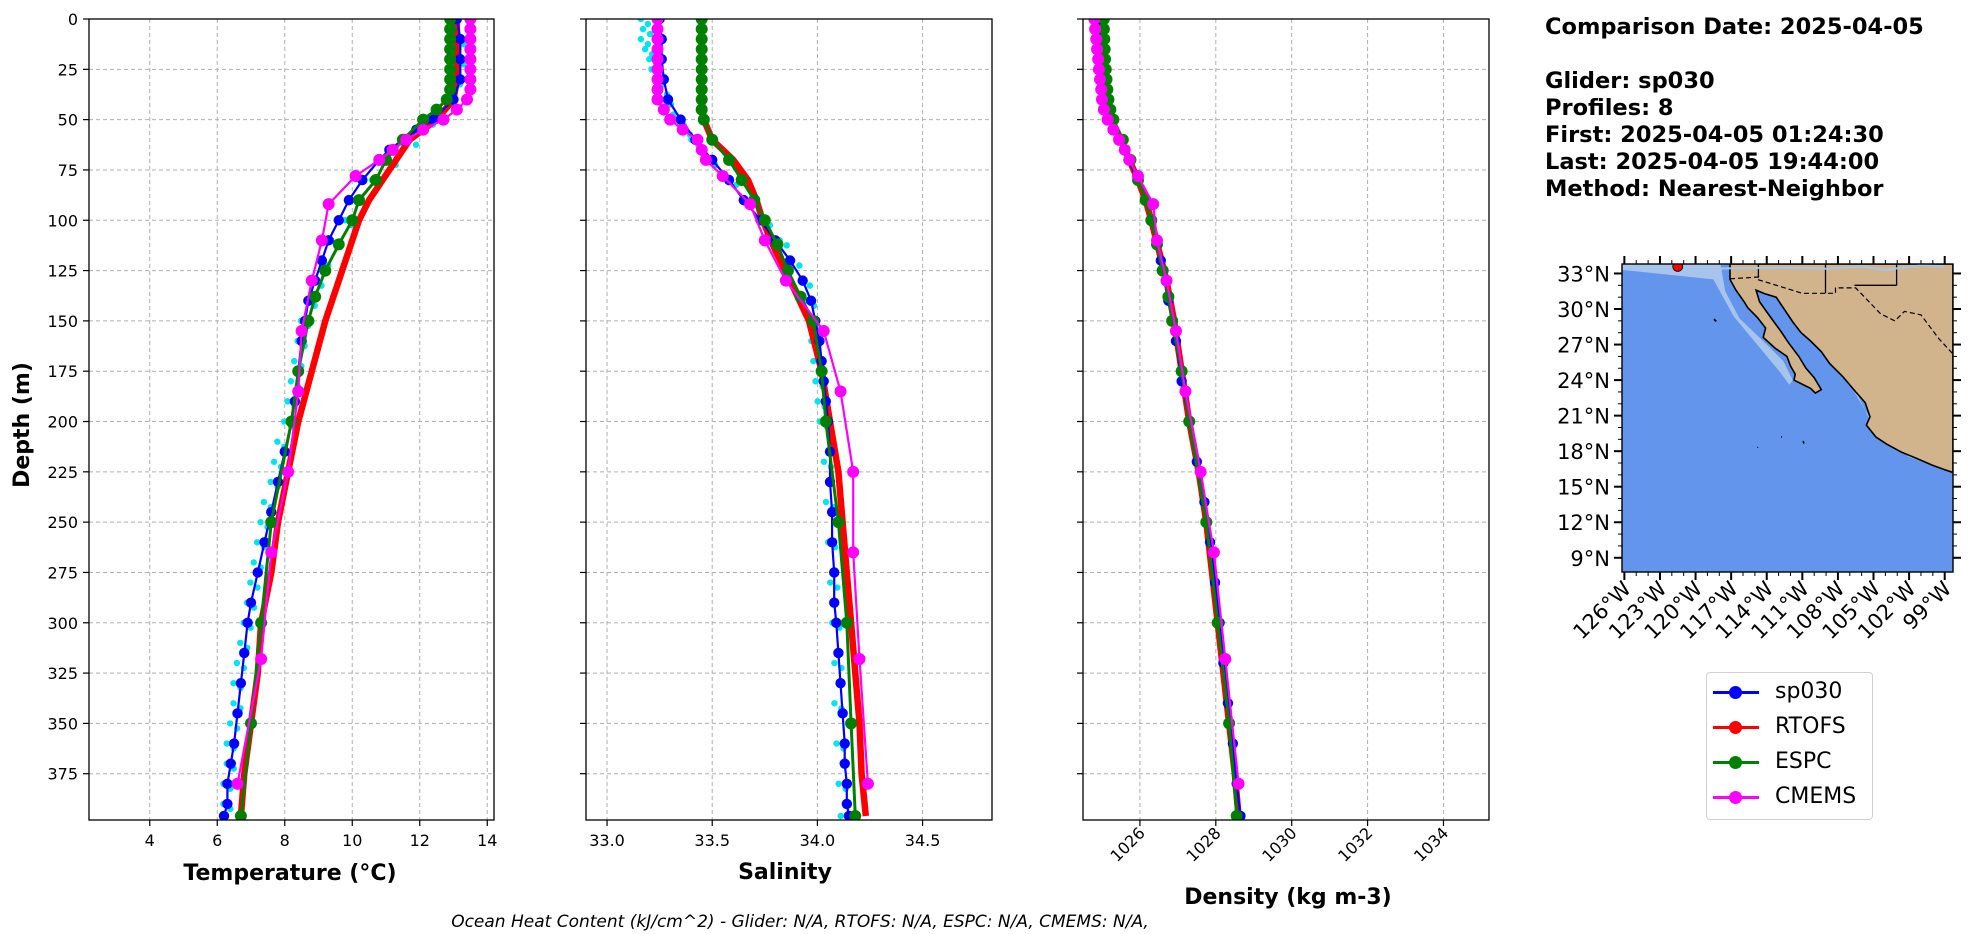 This screenshot has width=1978, height=934. What do you see at coordinates (62, 572) in the screenshot?
I see `y-tick-label: 275` at bounding box center [62, 572].